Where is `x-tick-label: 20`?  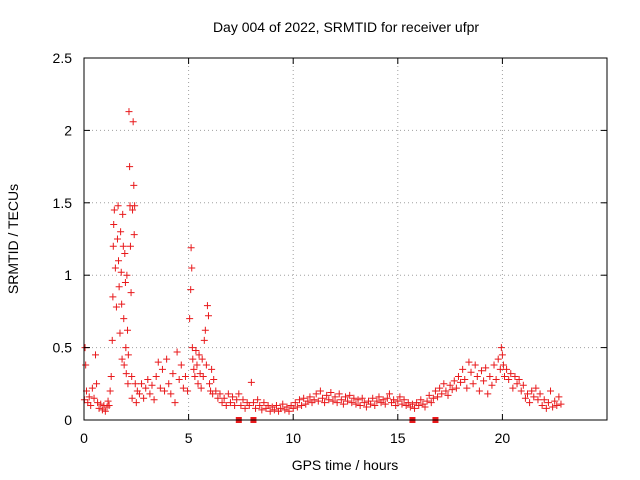
x-tick-label: 20 is located at coordinates (503, 438).